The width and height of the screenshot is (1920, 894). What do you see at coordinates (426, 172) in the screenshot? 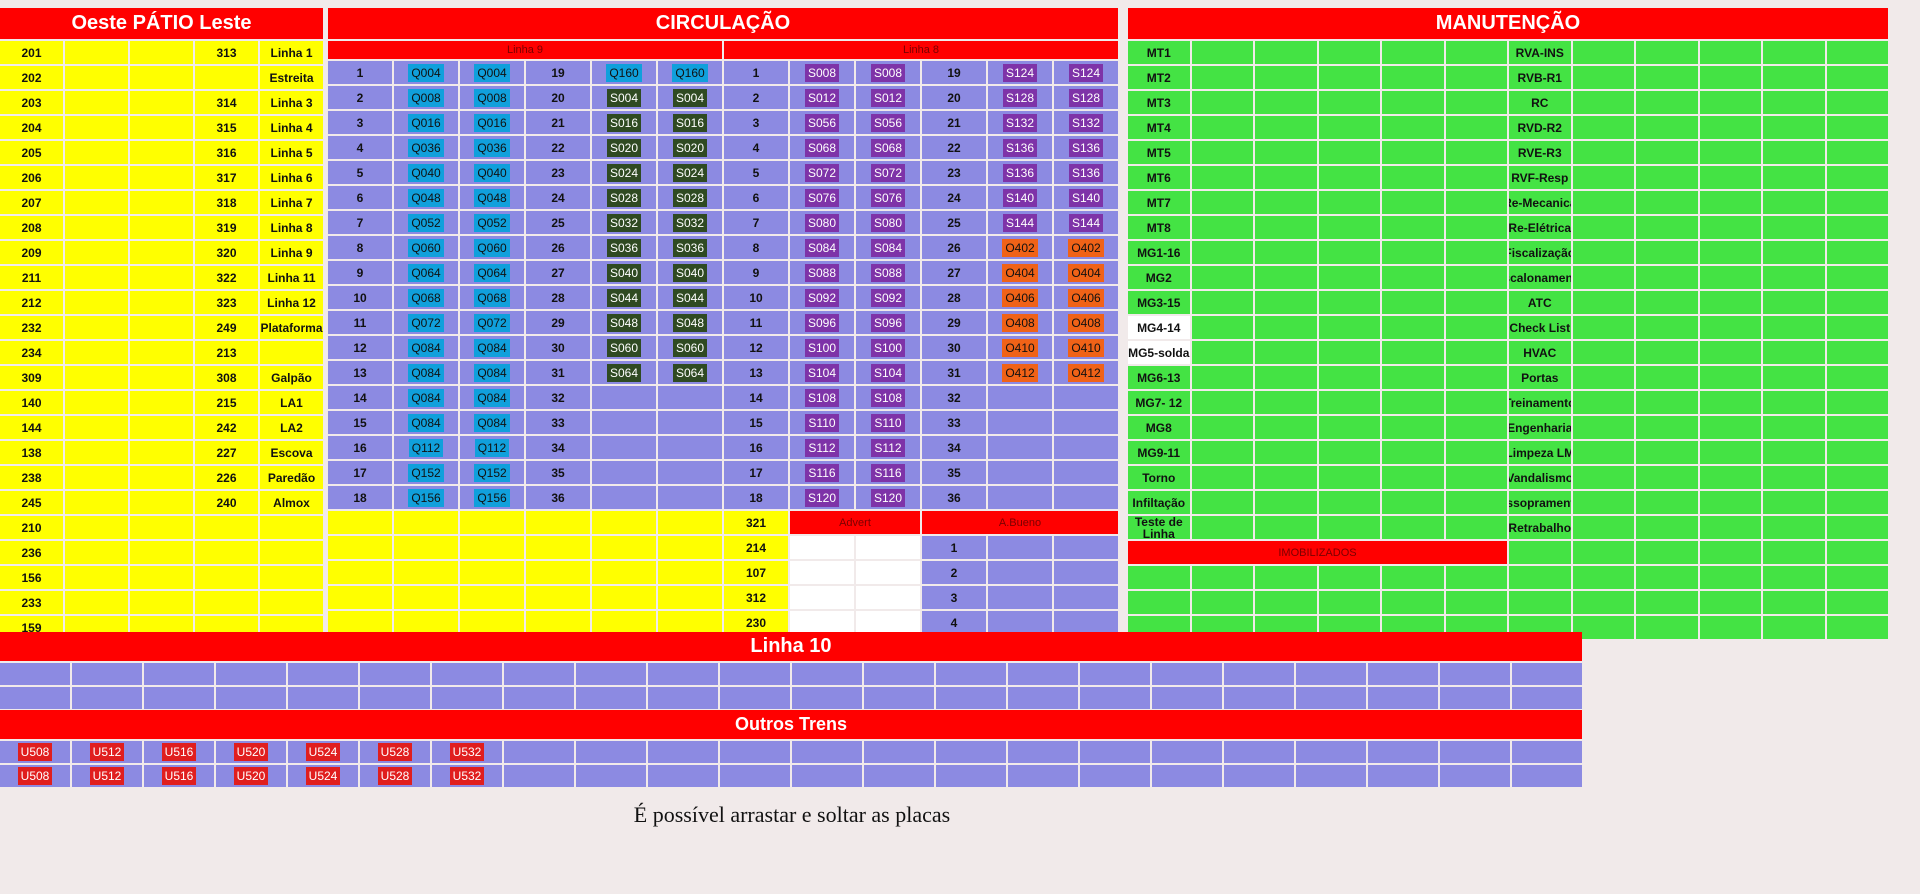
I see `train-plate: Q040` at bounding box center [426, 172].